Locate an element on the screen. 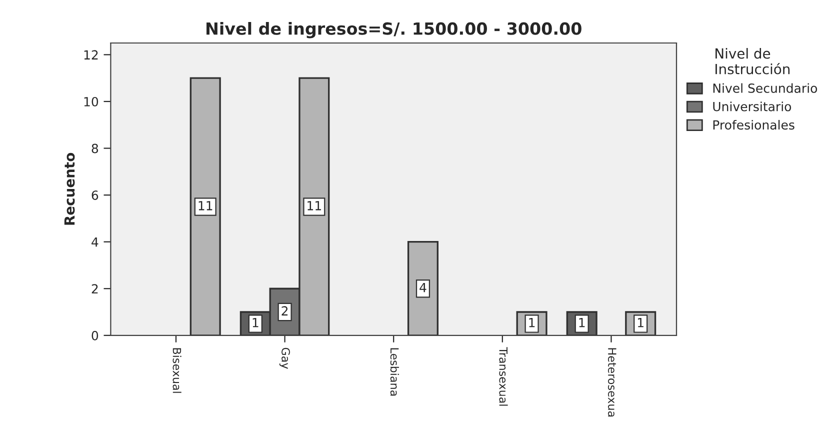  y-tick-label: 0 is located at coordinates (95, 335).